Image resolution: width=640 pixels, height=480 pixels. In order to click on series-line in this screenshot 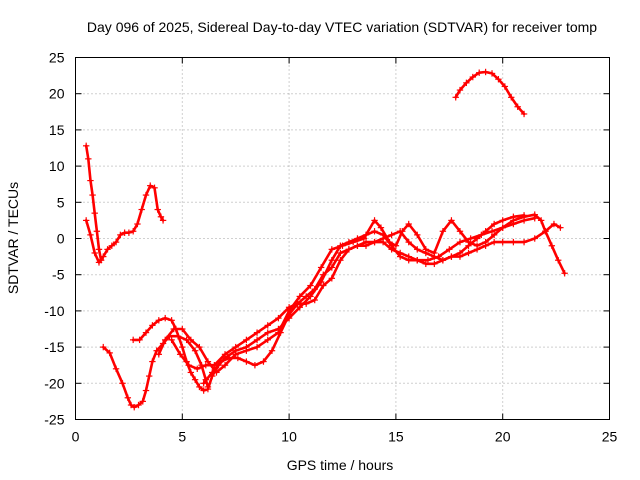, I will do `click(124, 224)`.